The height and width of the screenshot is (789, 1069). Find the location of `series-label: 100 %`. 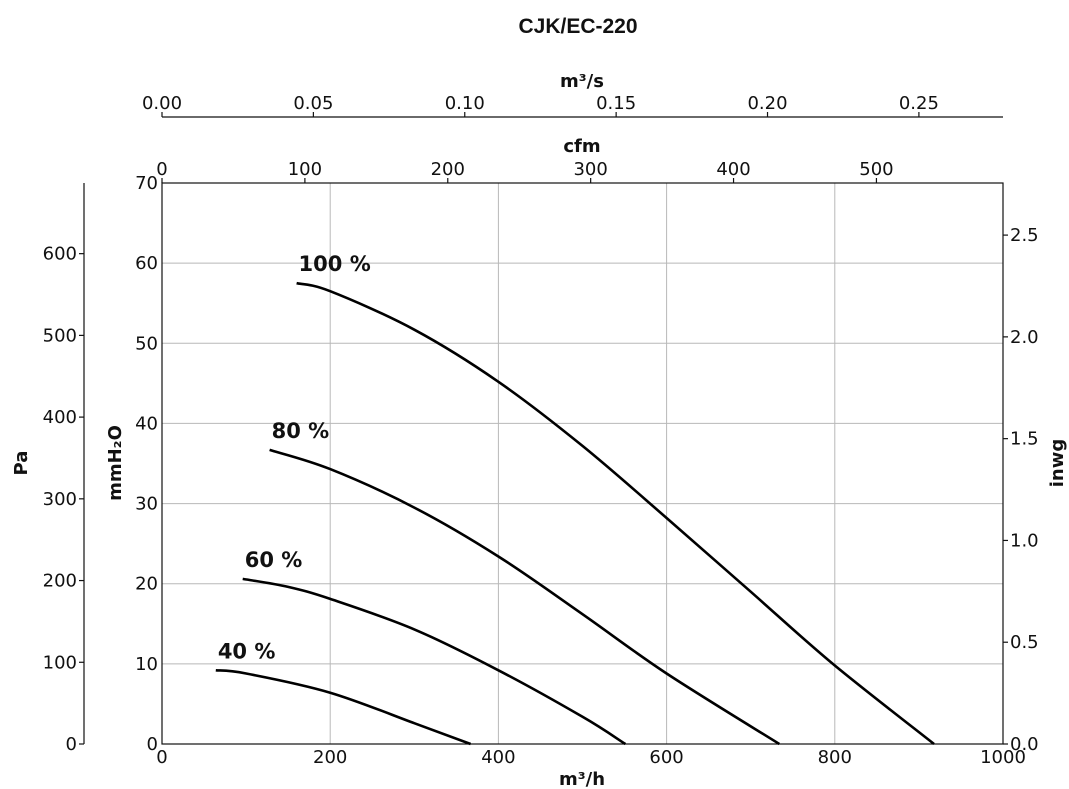

series-label: 100 % is located at coordinates (335, 264).